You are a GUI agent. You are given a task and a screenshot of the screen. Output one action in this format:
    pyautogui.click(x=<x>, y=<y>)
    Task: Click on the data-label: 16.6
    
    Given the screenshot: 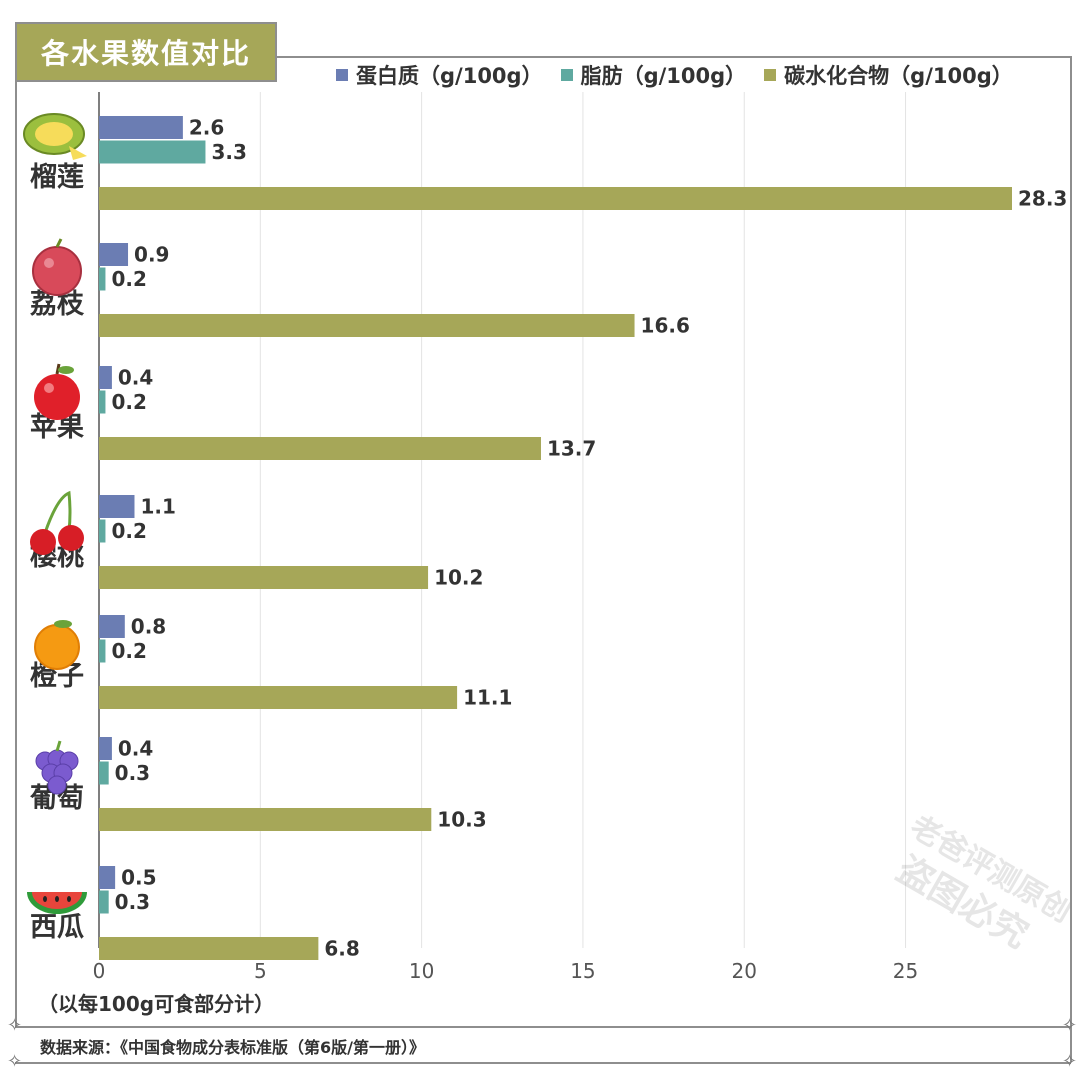 What is the action you would take?
    pyautogui.click(x=665, y=326)
    